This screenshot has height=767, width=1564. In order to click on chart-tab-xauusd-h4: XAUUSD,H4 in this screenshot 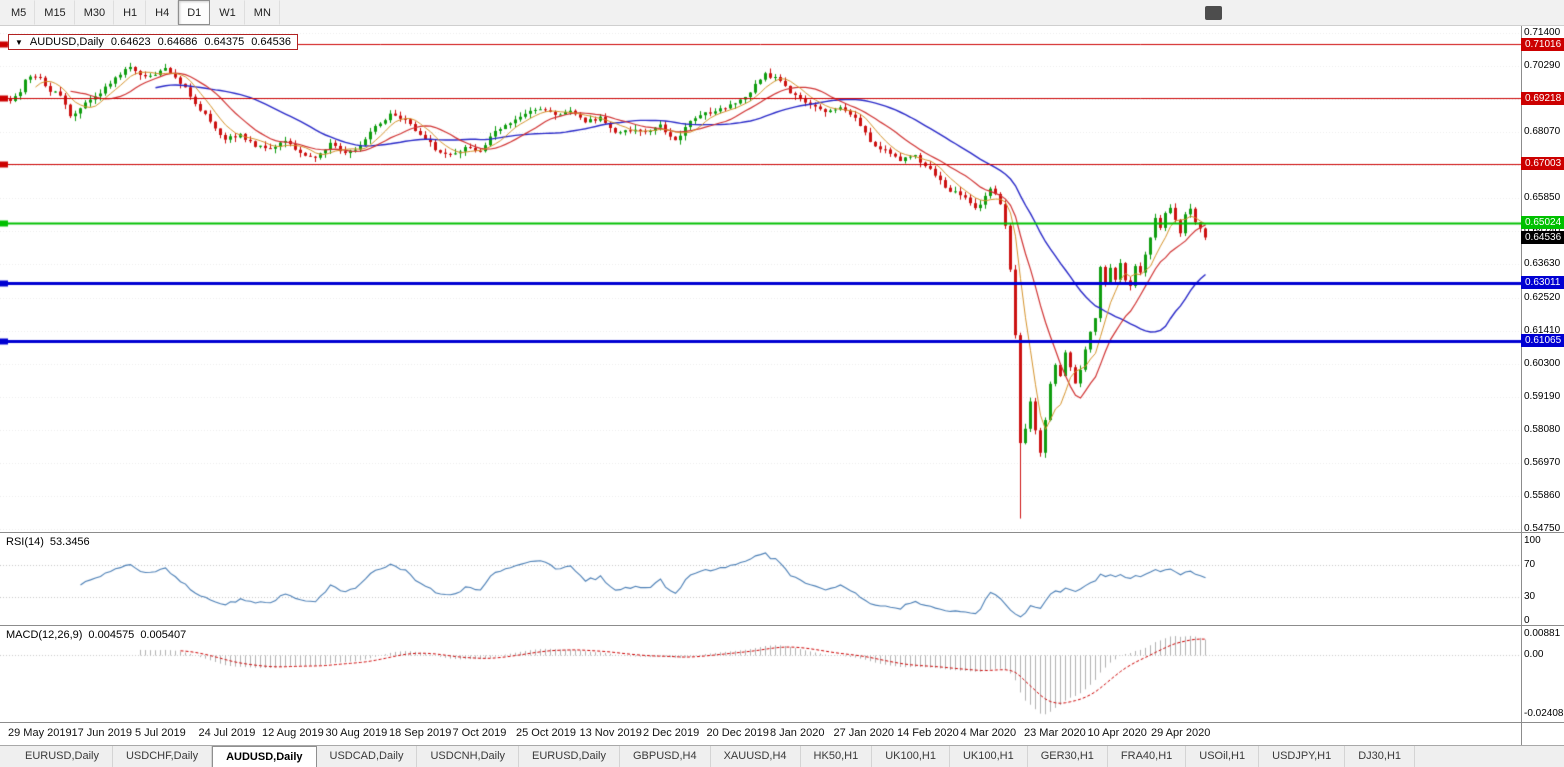, I will do `click(756, 756)`.